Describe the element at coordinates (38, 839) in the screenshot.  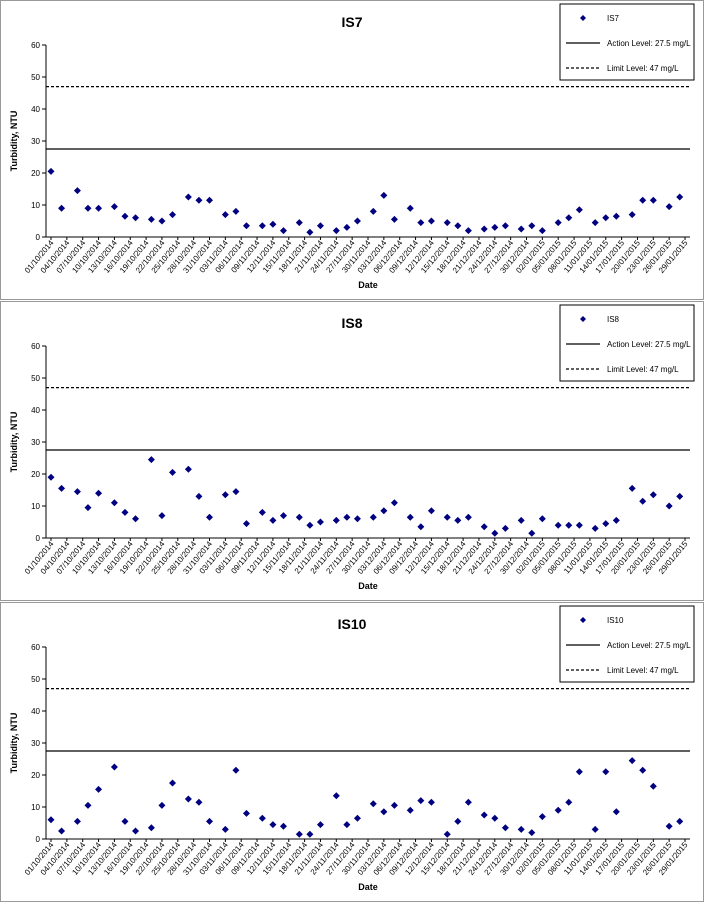
I see `y-tick-label: 0` at that location.